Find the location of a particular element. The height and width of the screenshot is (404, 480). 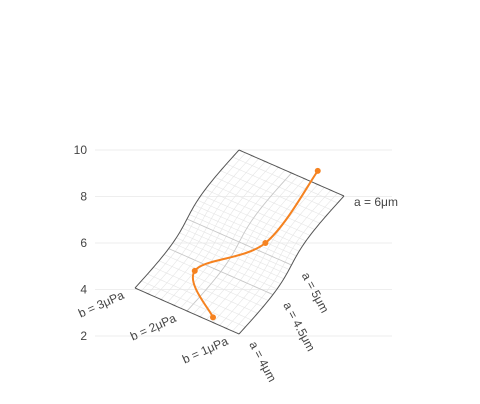

b-axis-label: b = 1μPa is located at coordinates (205, 350).